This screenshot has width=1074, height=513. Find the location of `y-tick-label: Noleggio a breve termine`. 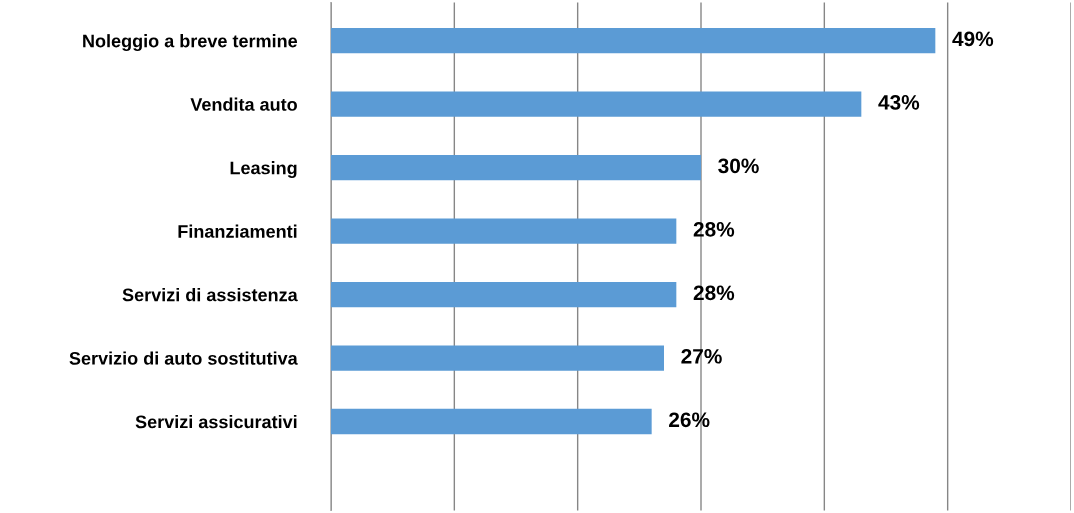

y-tick-label: Noleggio a breve termine is located at coordinates (190, 43).